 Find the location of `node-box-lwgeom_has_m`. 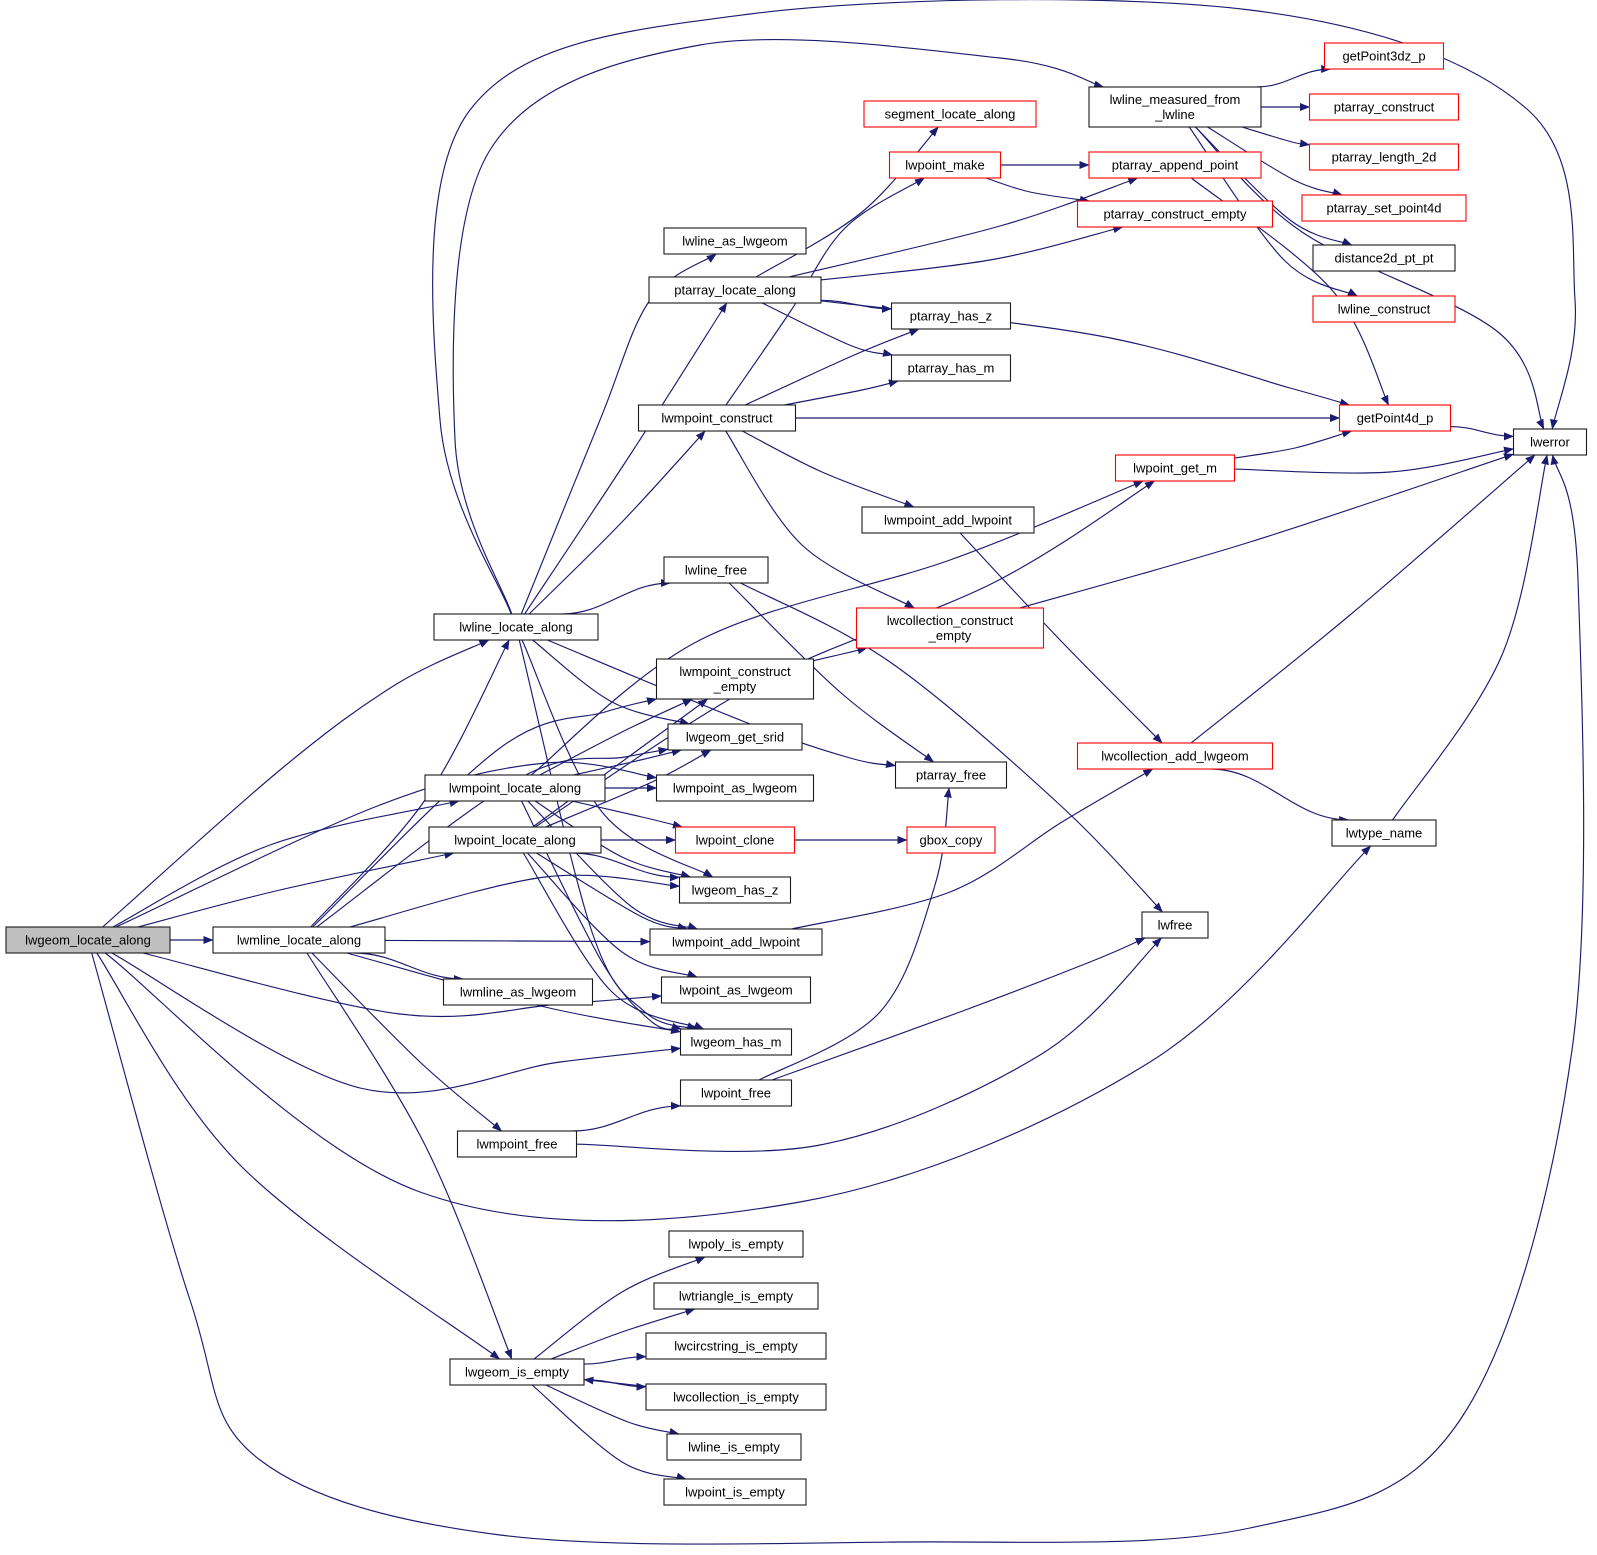

node-box-lwgeom_has_m is located at coordinates (736, 1042).